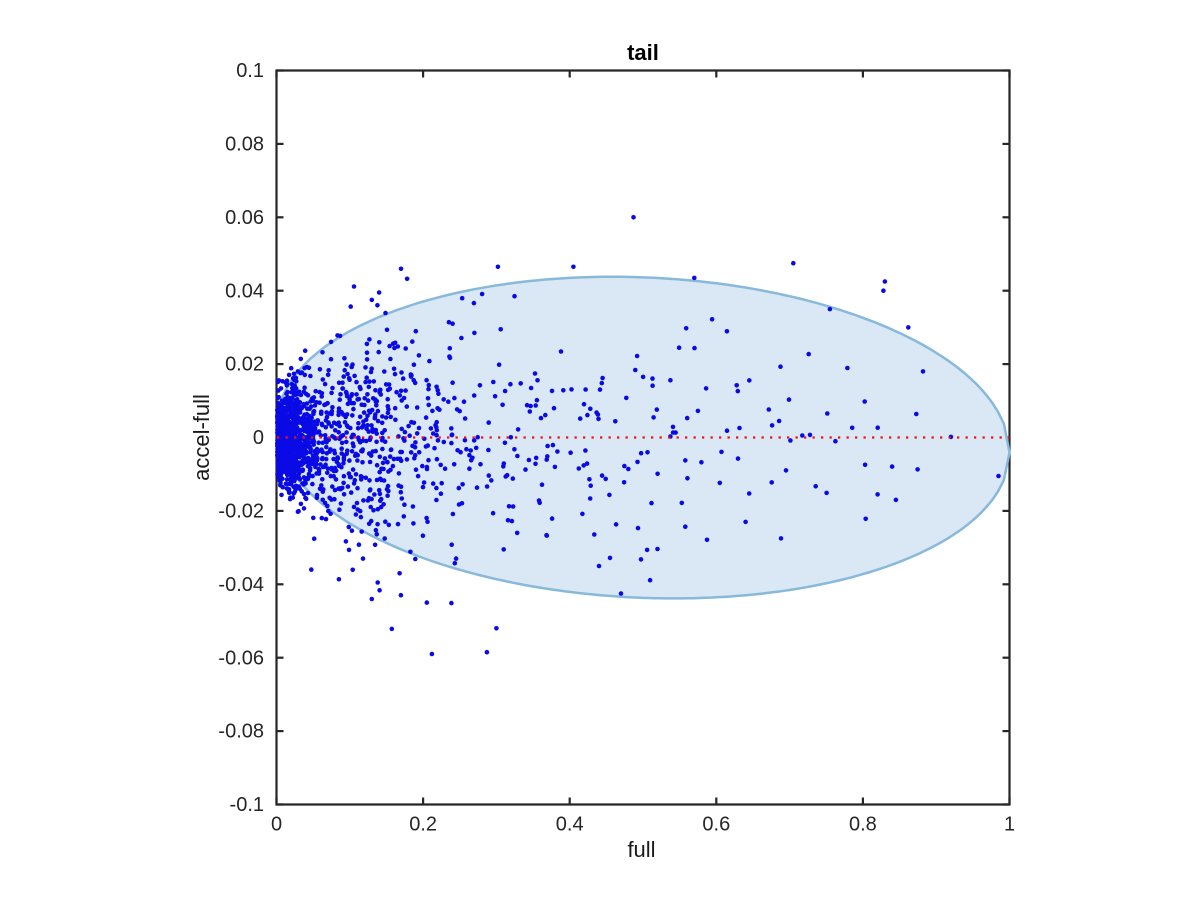 Image resolution: width=1200 pixels, height=900 pixels. I want to click on svg-text: -0.04, so click(241, 585).